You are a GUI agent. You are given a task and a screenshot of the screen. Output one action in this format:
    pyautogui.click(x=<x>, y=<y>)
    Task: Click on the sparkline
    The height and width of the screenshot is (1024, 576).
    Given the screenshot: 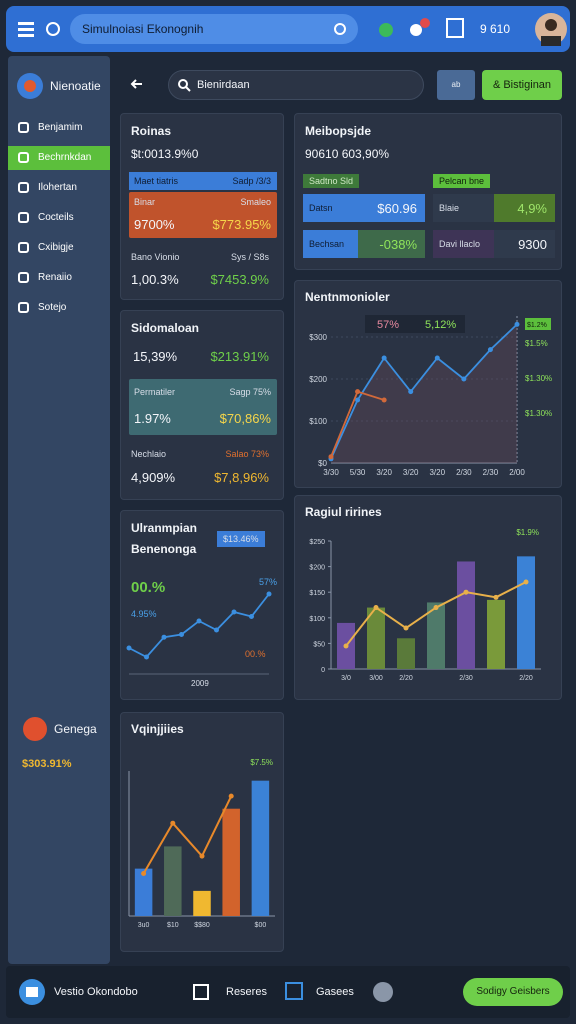 What is the action you would take?
    pyautogui.click(x=199, y=633)
    